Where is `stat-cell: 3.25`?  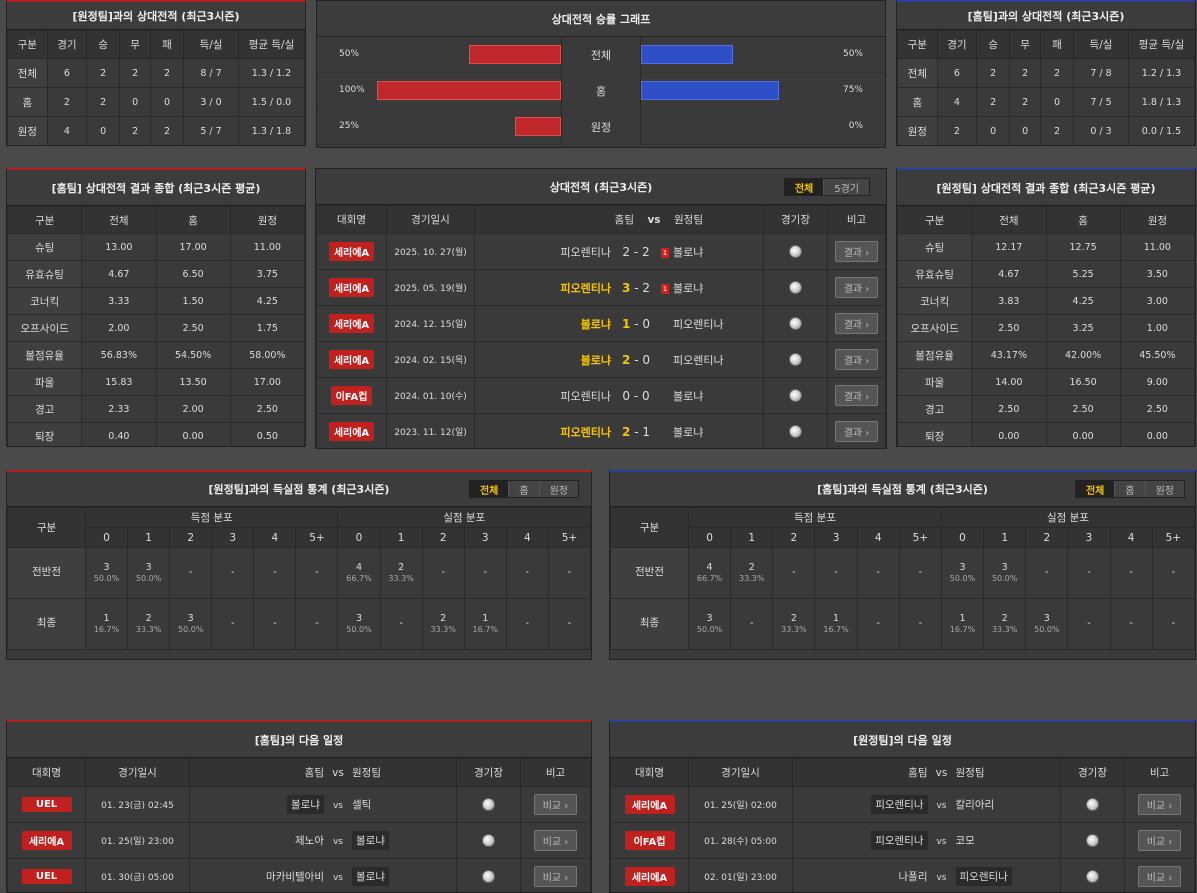
stat-cell: 3.25 is located at coordinates (1083, 328).